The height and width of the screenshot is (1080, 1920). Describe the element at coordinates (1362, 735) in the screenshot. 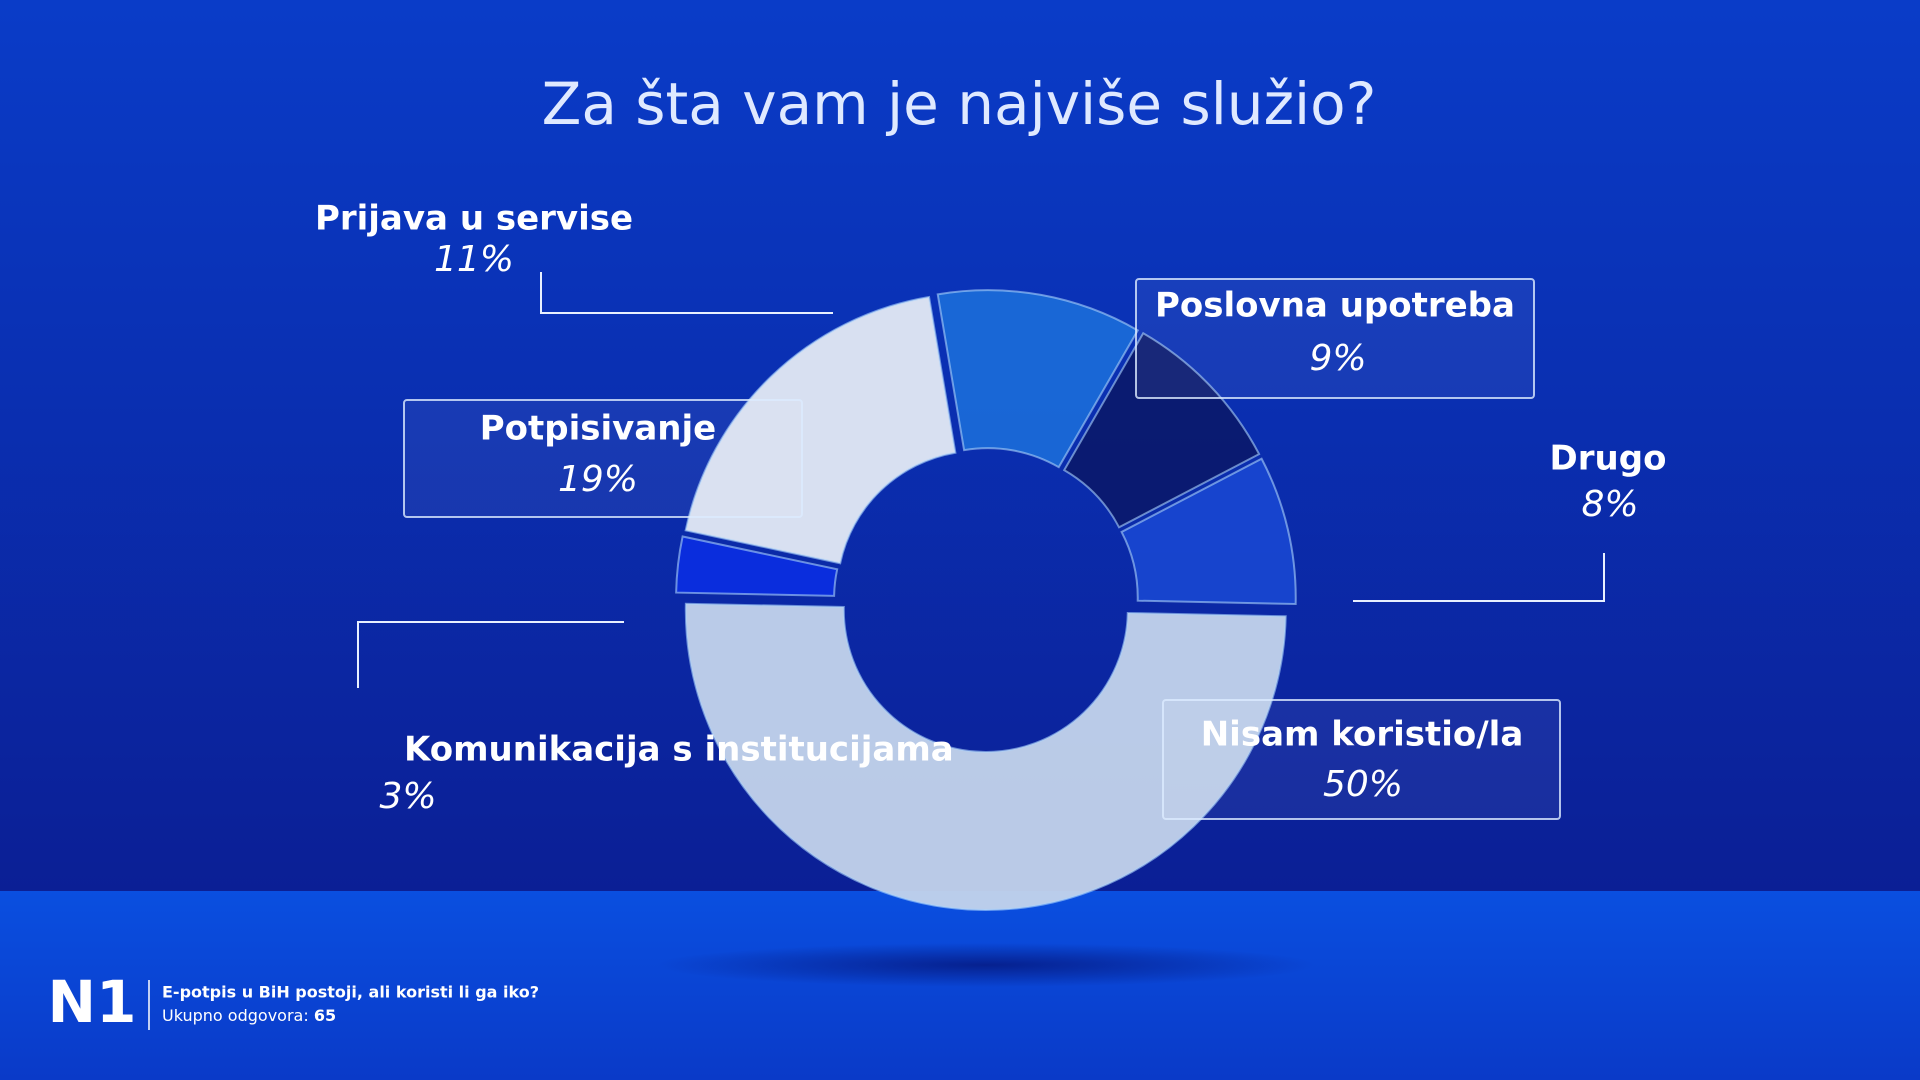

I see `slice-name: Nisam koristio/la` at that location.